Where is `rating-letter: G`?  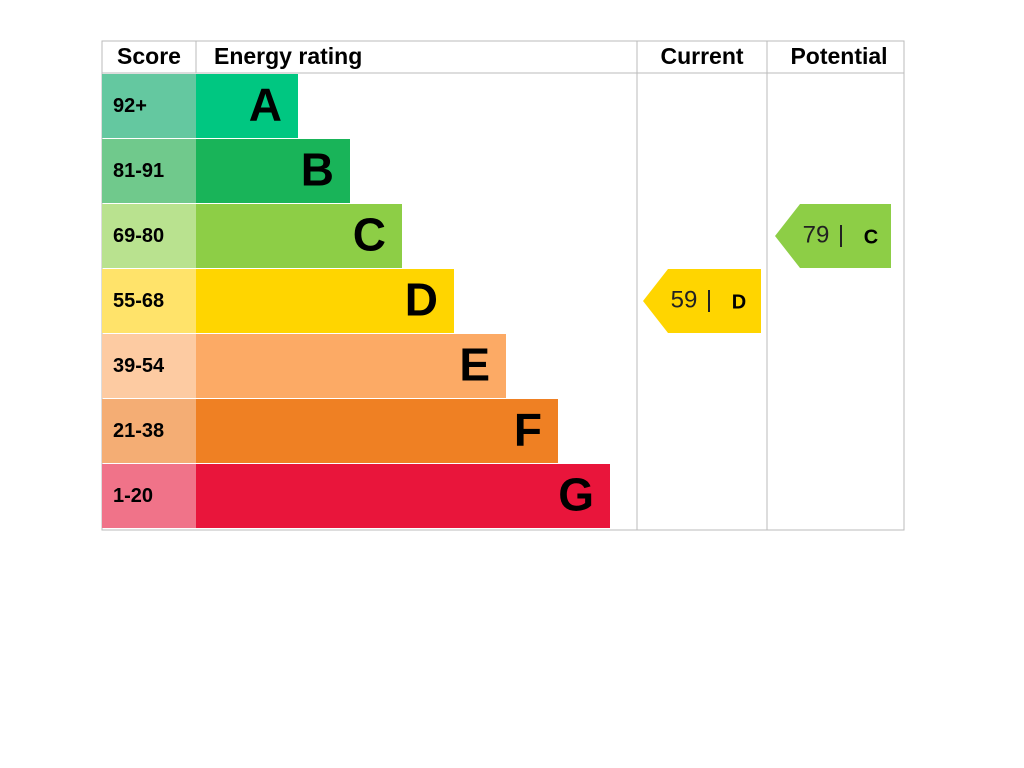
rating-letter: G is located at coordinates (576, 495).